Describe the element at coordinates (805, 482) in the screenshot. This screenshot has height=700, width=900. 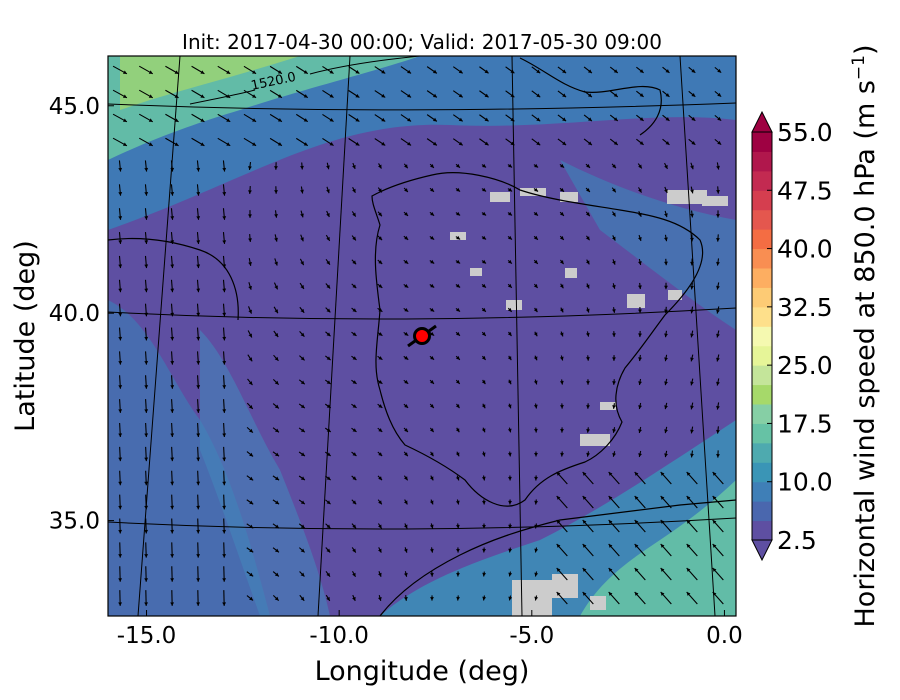
I see `colorbar-tick-label: 10.0` at that location.